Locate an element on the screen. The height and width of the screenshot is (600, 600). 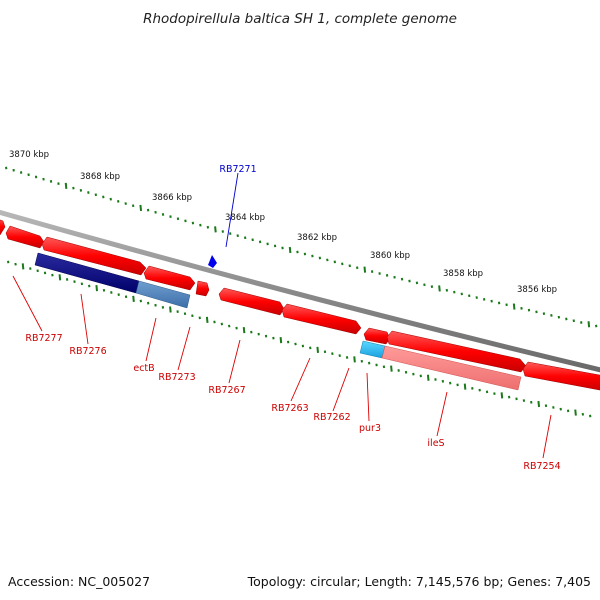
gene-label-RB7262: RB7262 is located at coordinates (331, 417).